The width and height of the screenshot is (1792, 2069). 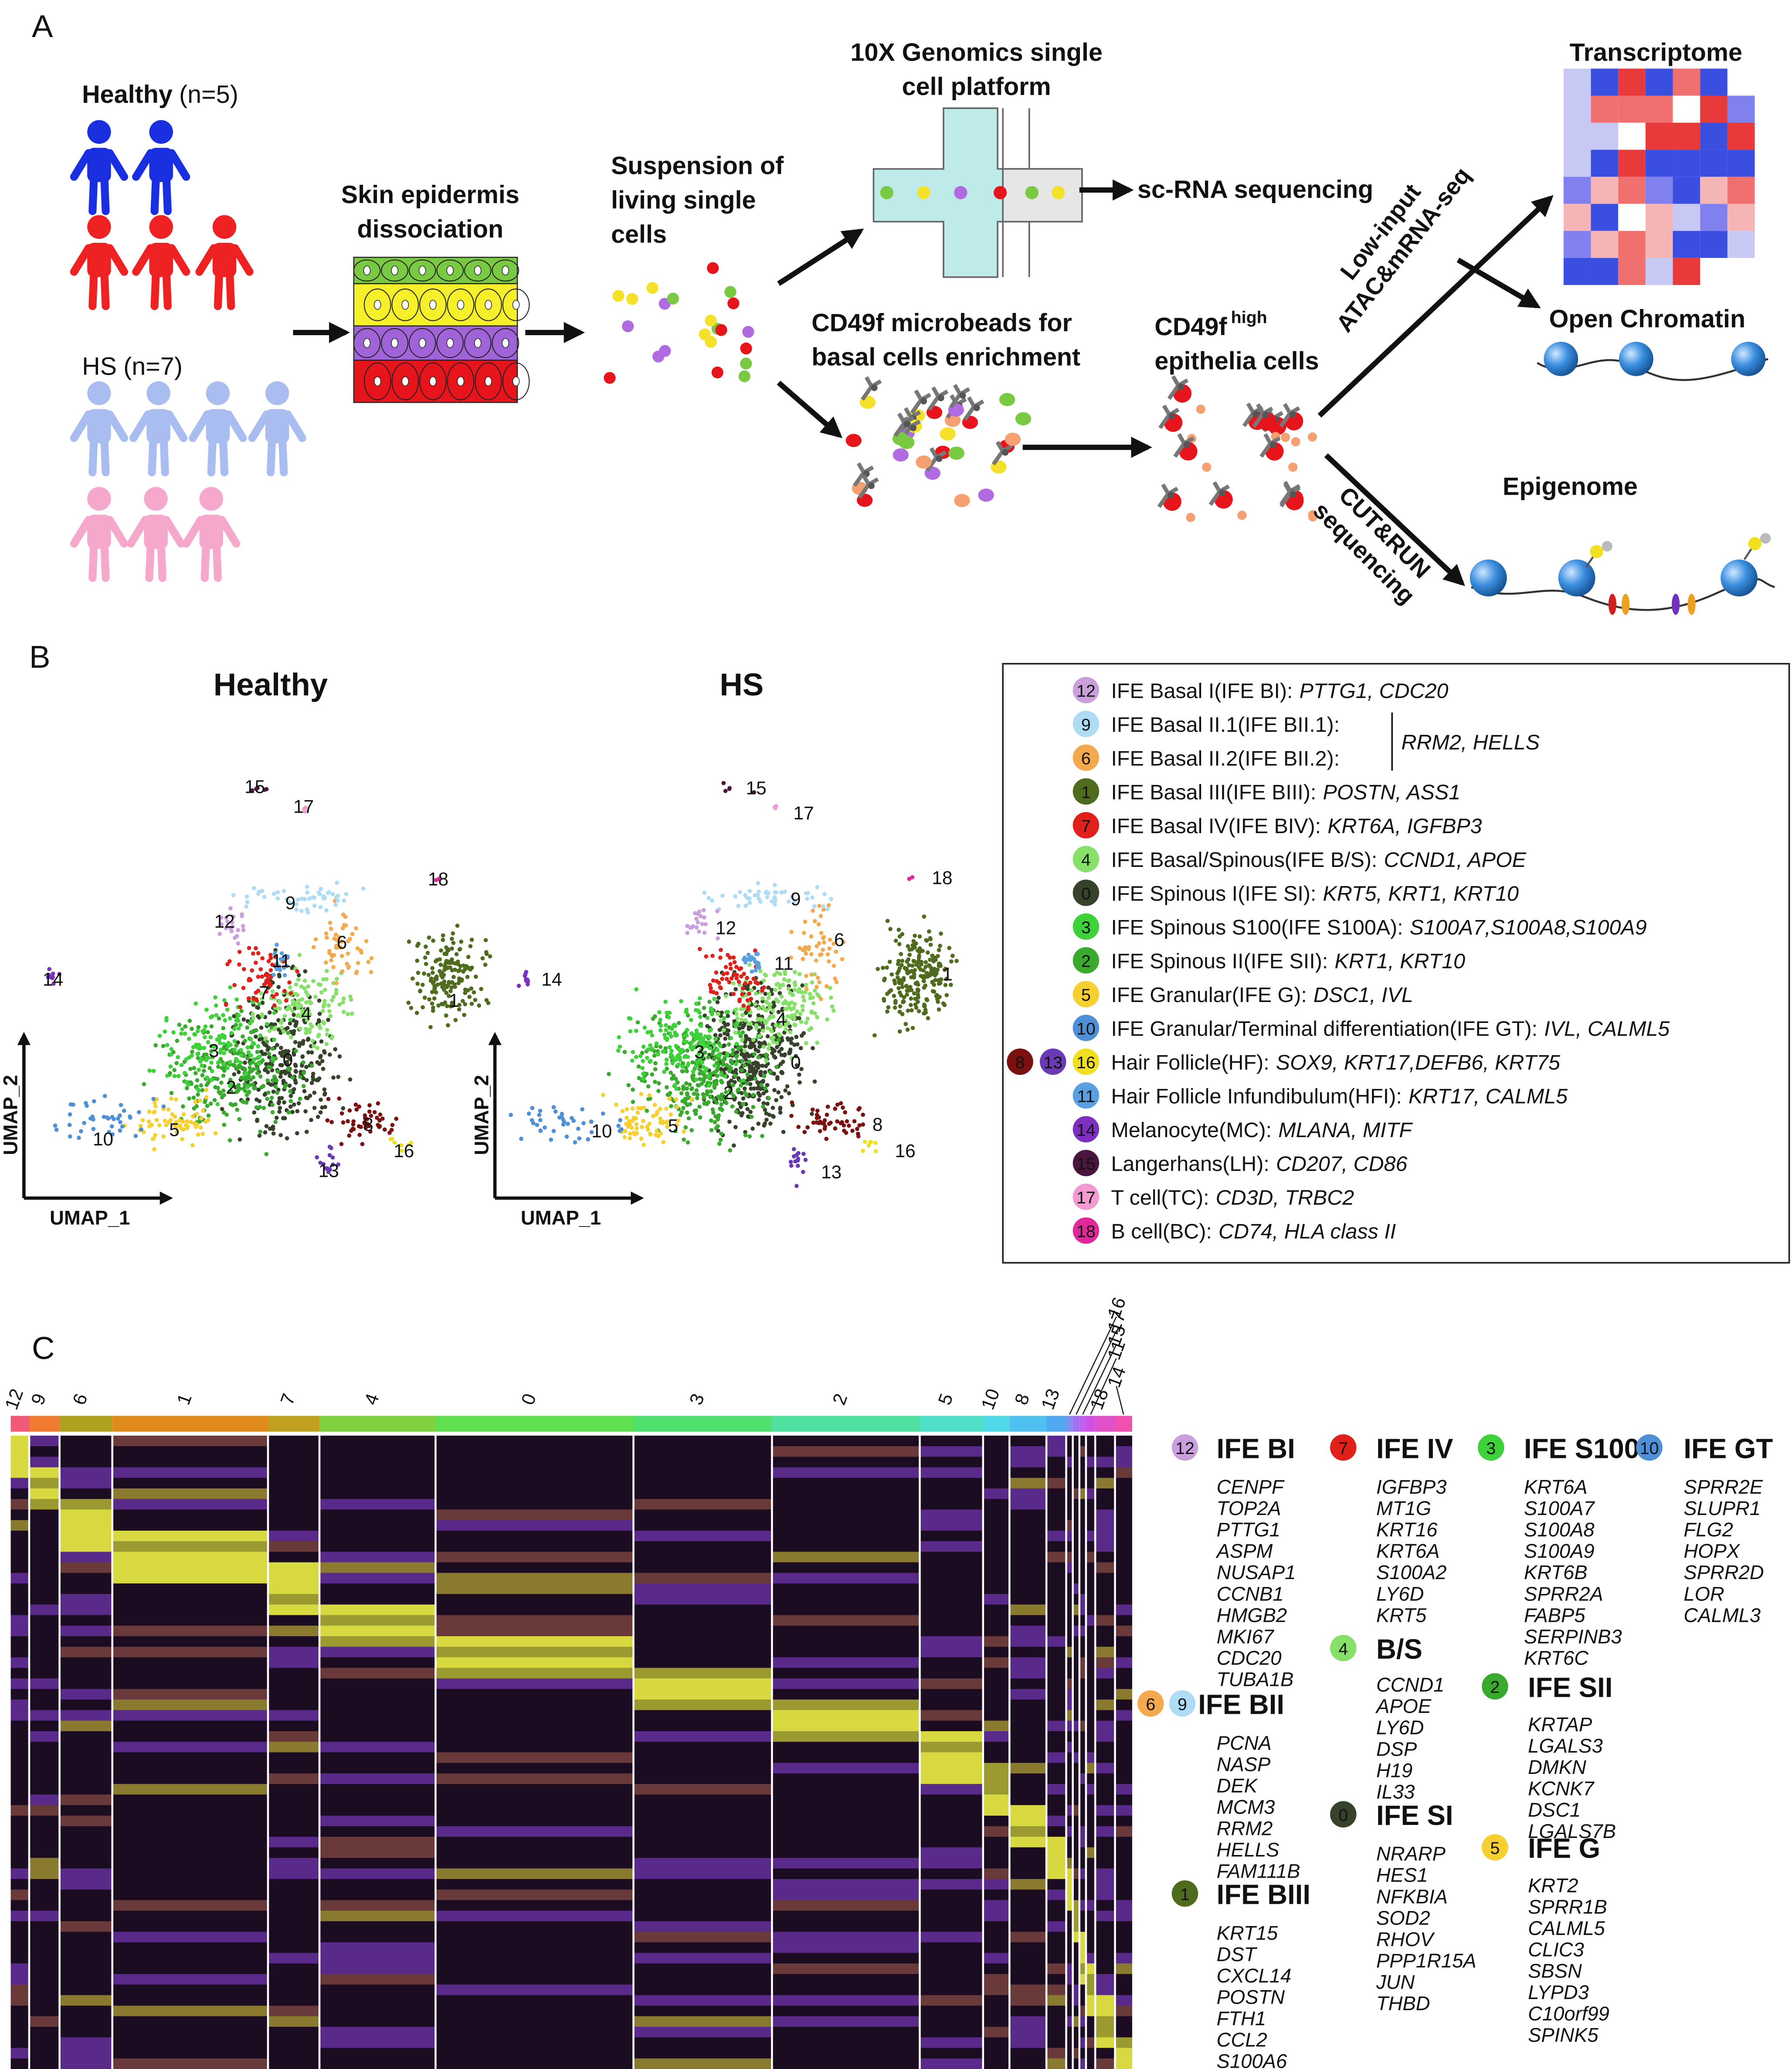 What do you see at coordinates (610, 378) in the screenshot?
I see `cell-dot` at bounding box center [610, 378].